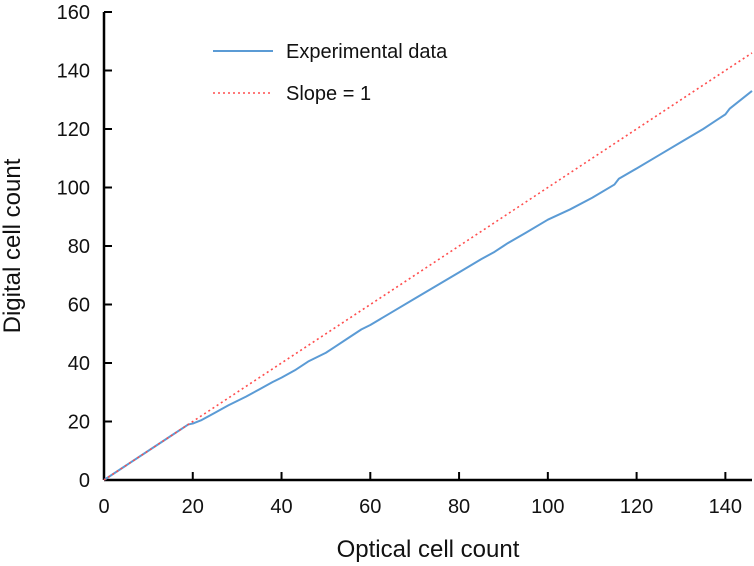 This screenshot has width=754, height=566. Describe the element at coordinates (193, 507) in the screenshot. I see `x-tick-label: 20` at that location.